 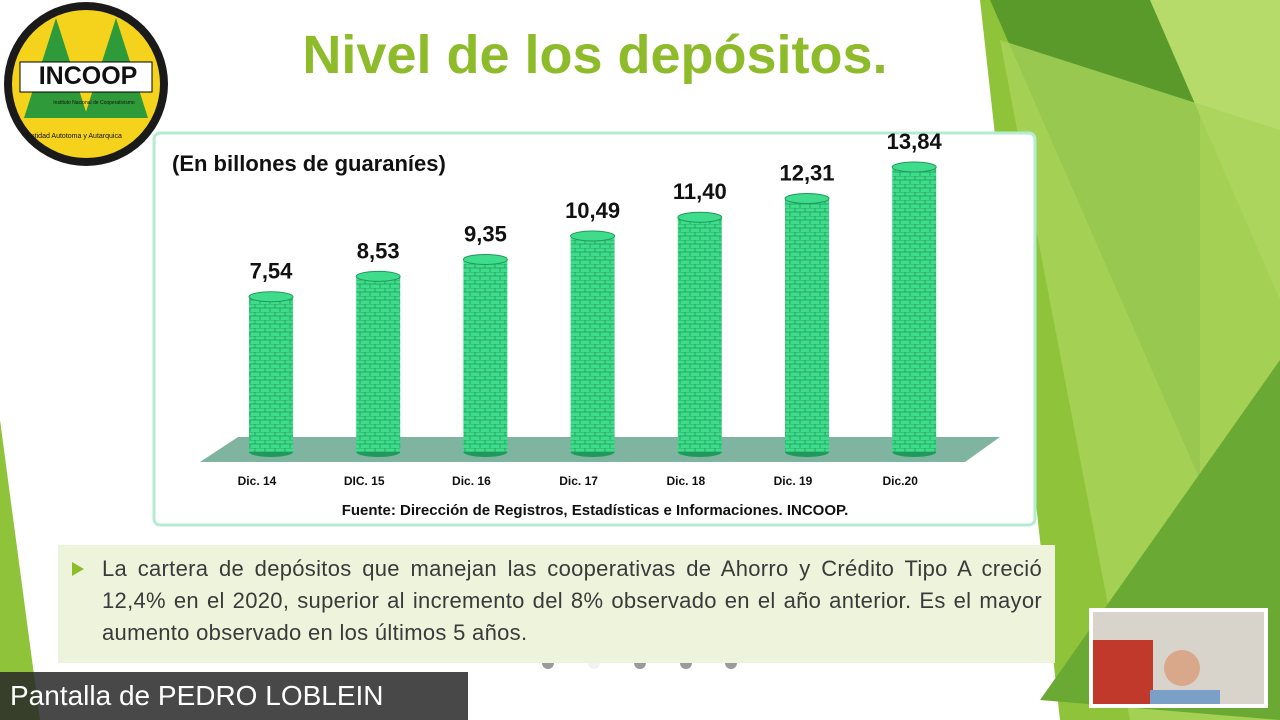 I want to click on participant-video, so click(x=1178, y=658).